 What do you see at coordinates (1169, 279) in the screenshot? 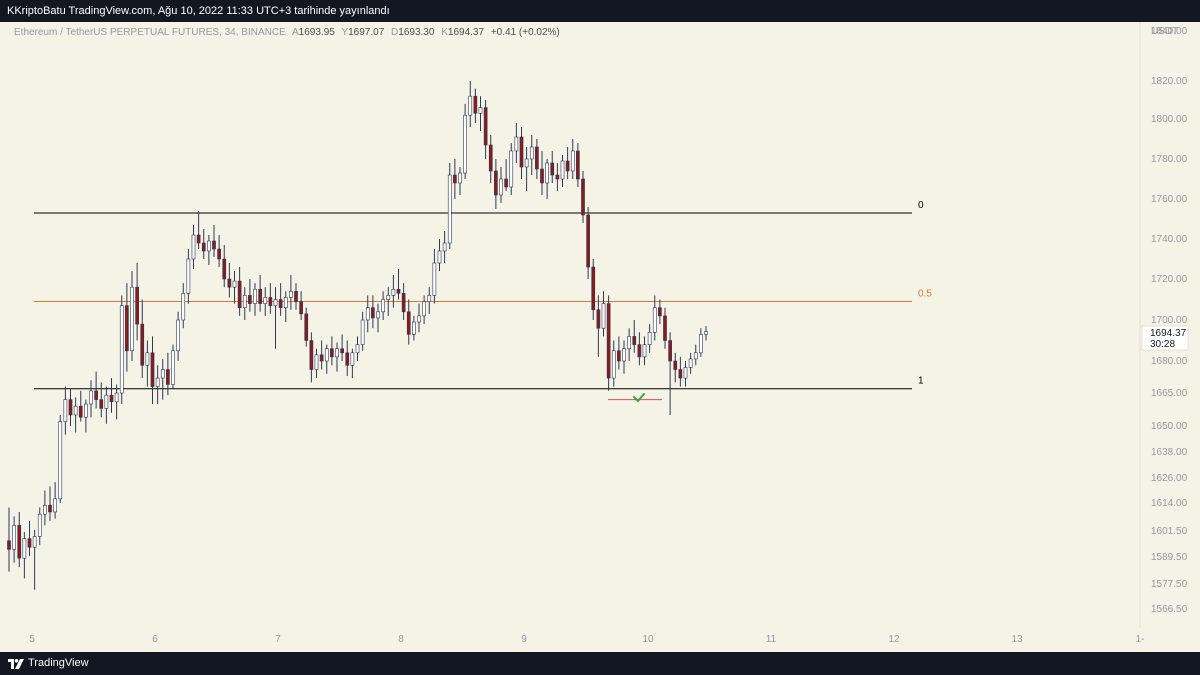
I see `price-tick-label: 1720.00` at bounding box center [1169, 279].